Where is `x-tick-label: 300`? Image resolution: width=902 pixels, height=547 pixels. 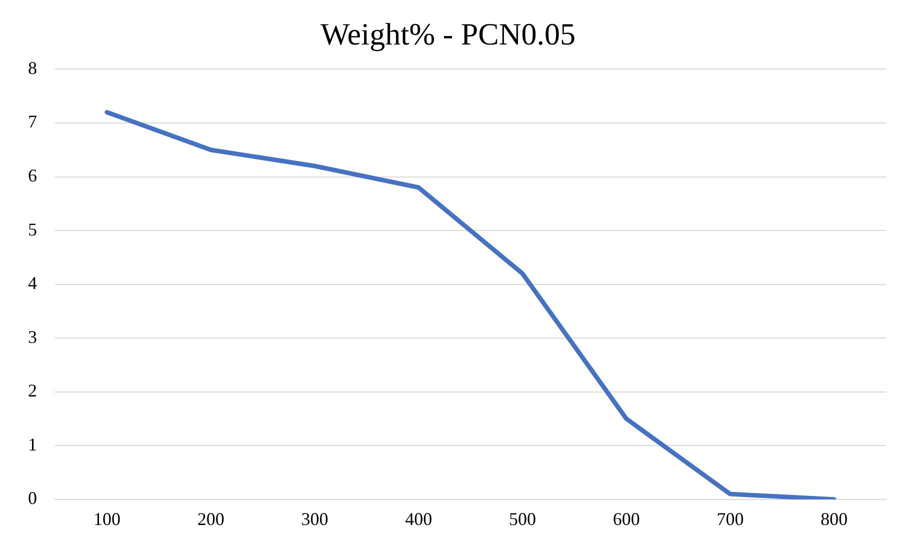 x-tick-label: 300 is located at coordinates (314, 518).